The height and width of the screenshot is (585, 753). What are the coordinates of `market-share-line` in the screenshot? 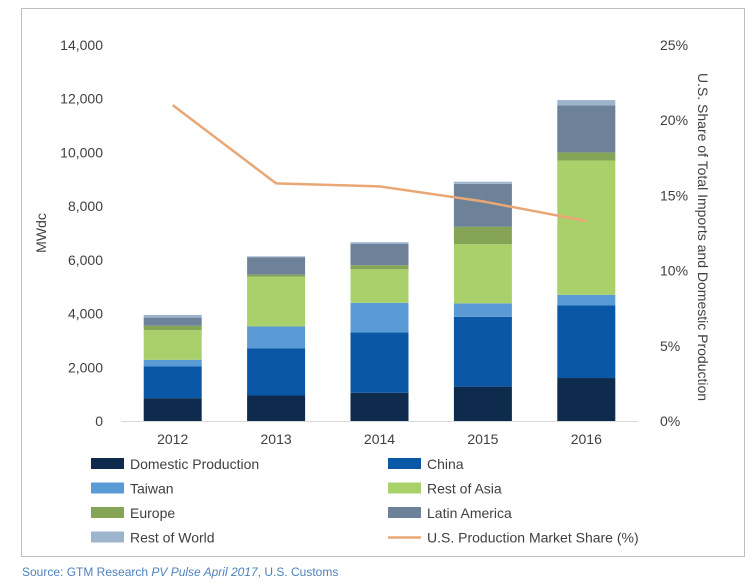 It's located at (379, 163).